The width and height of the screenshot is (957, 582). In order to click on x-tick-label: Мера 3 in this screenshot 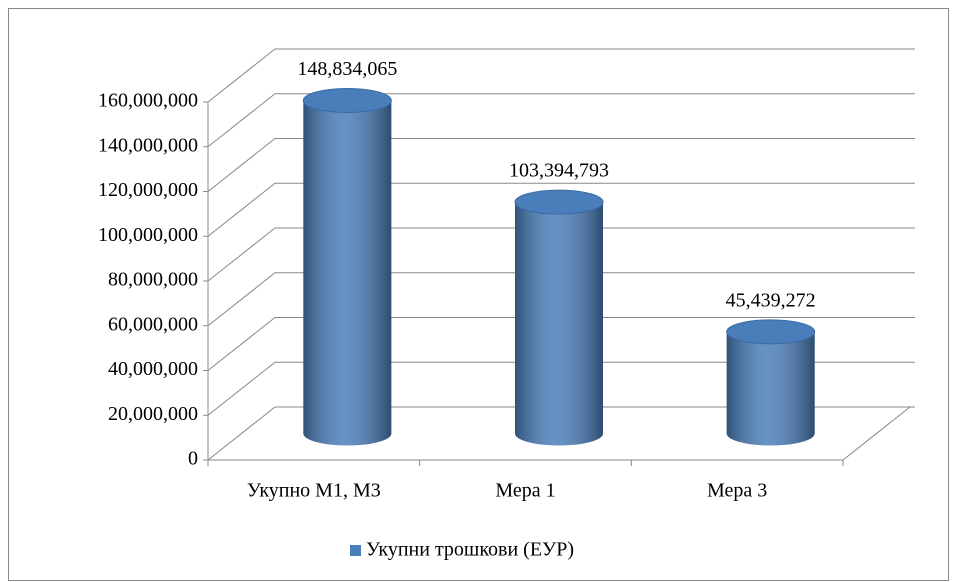, I will do `click(737, 491)`.